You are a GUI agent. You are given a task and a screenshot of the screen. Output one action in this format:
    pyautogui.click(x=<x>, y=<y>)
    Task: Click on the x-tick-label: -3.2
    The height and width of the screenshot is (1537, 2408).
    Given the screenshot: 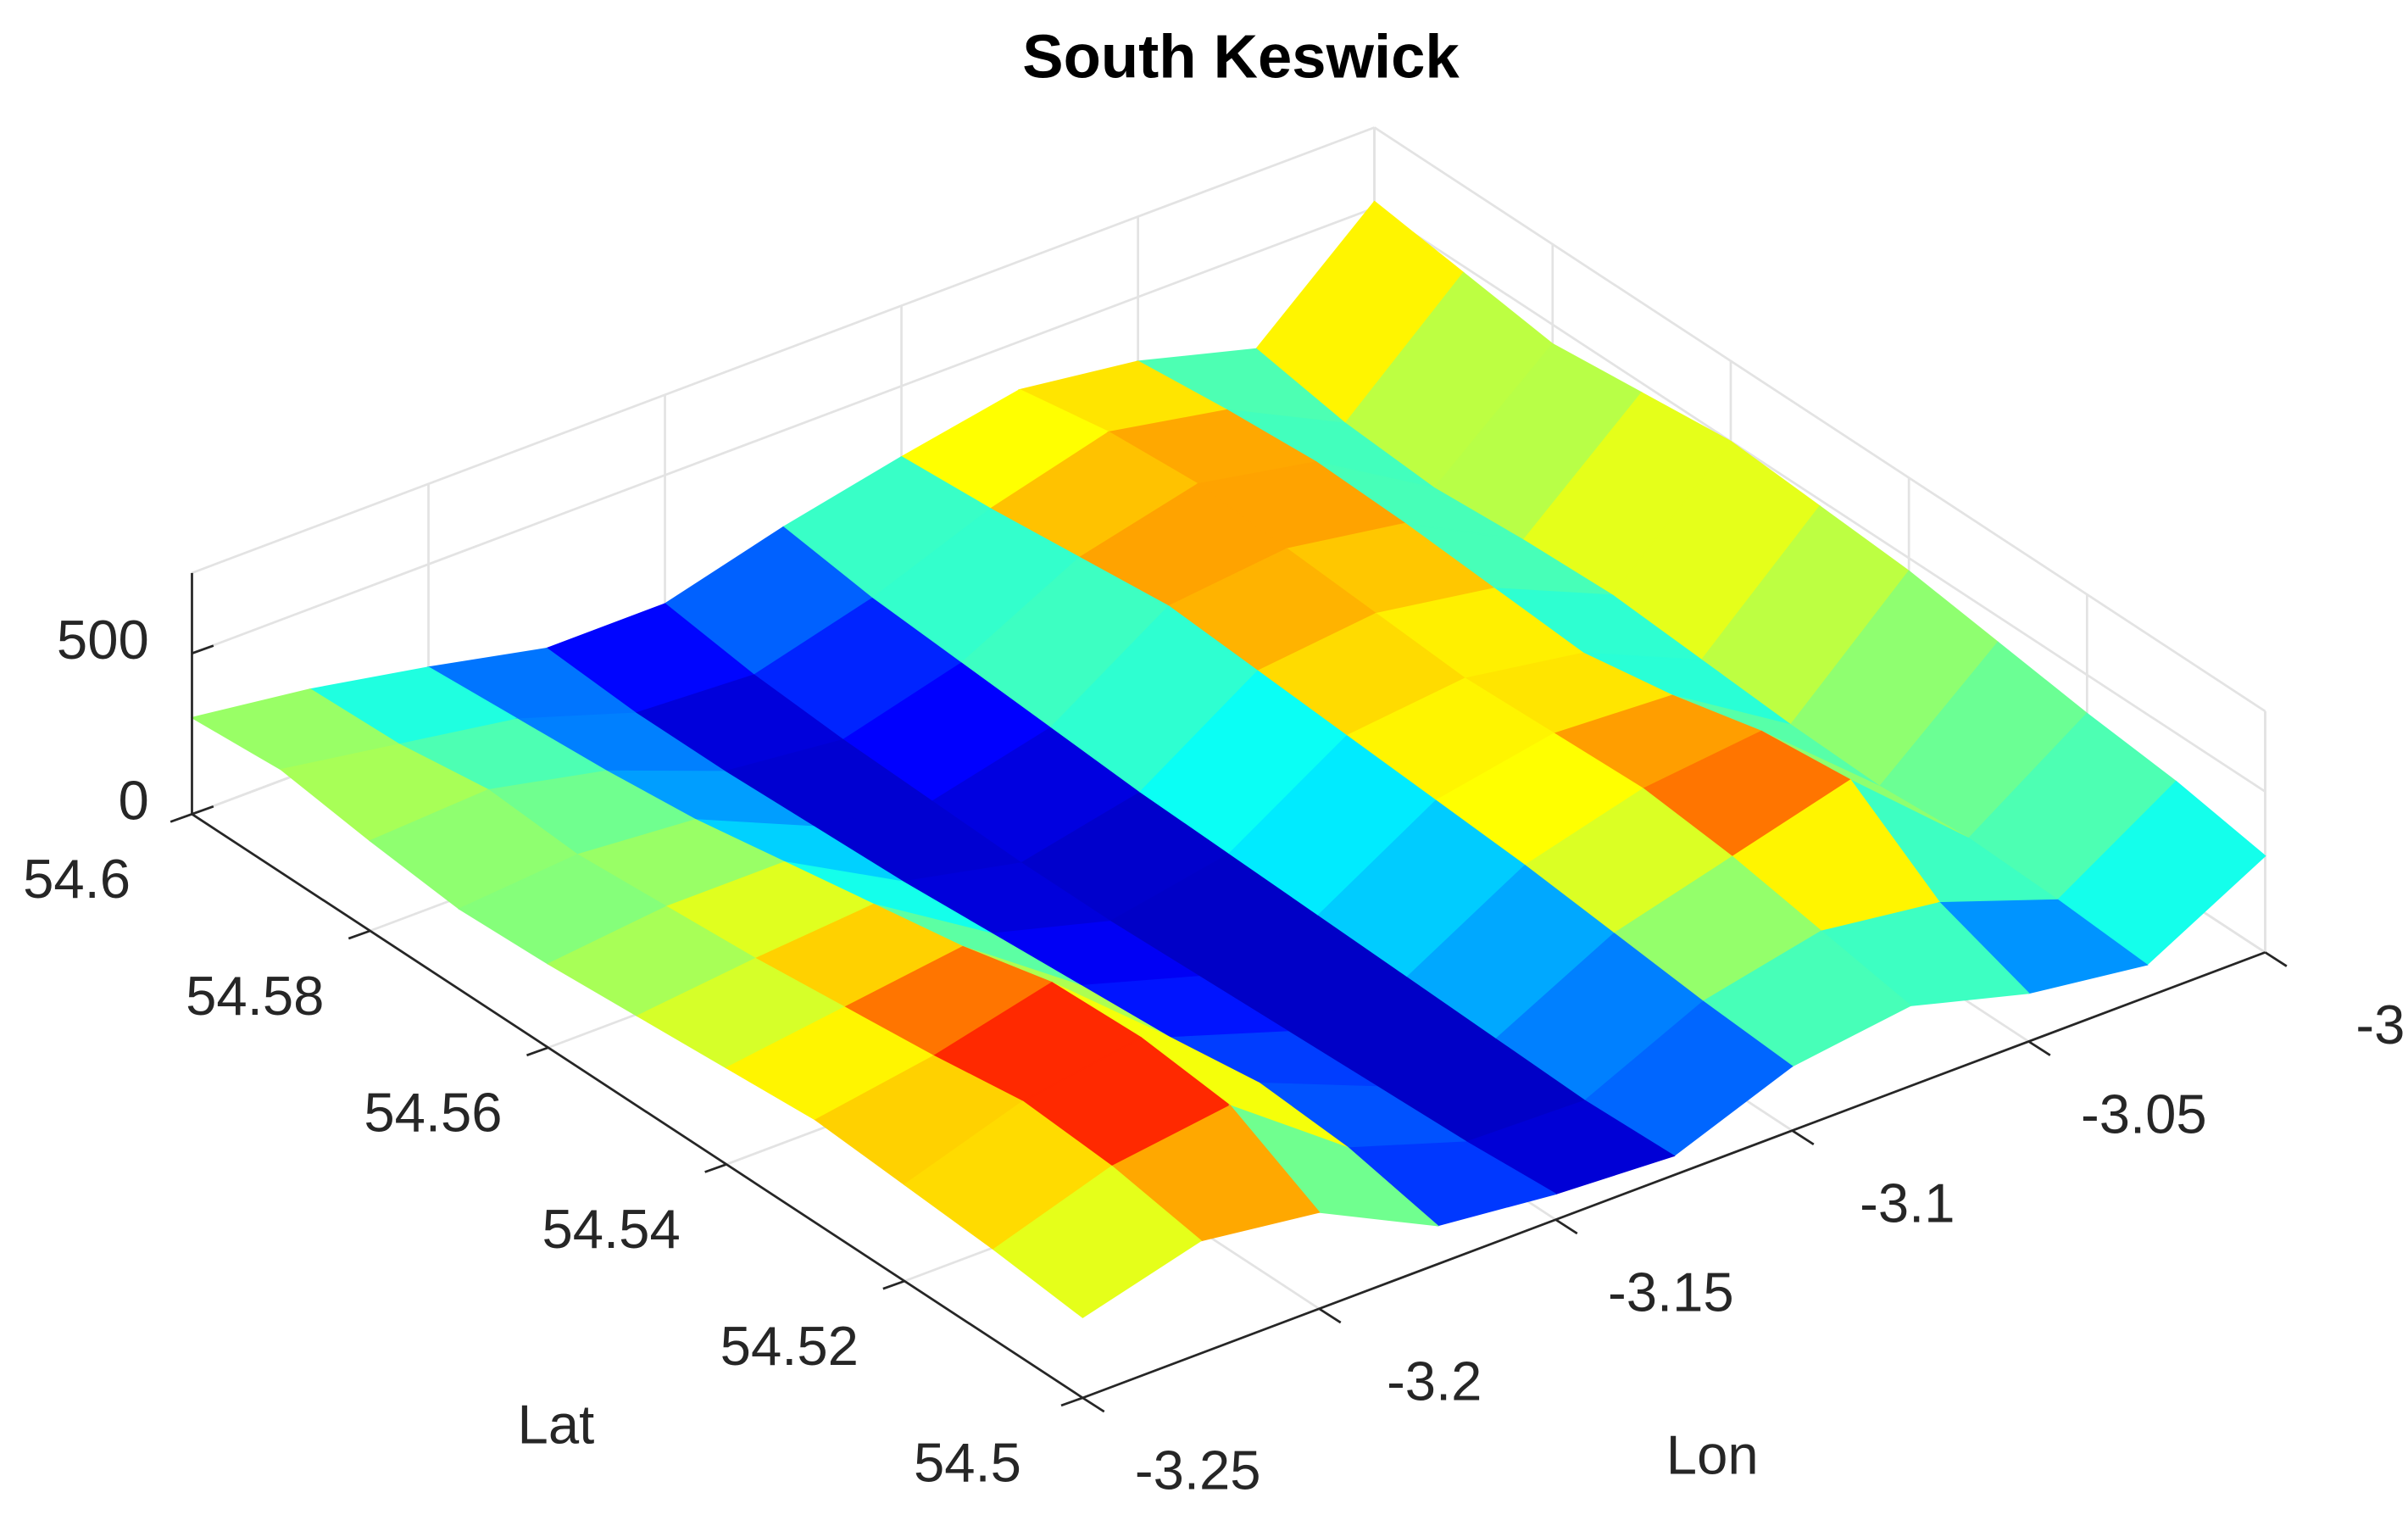 What is the action you would take?
    pyautogui.click(x=1434, y=1381)
    